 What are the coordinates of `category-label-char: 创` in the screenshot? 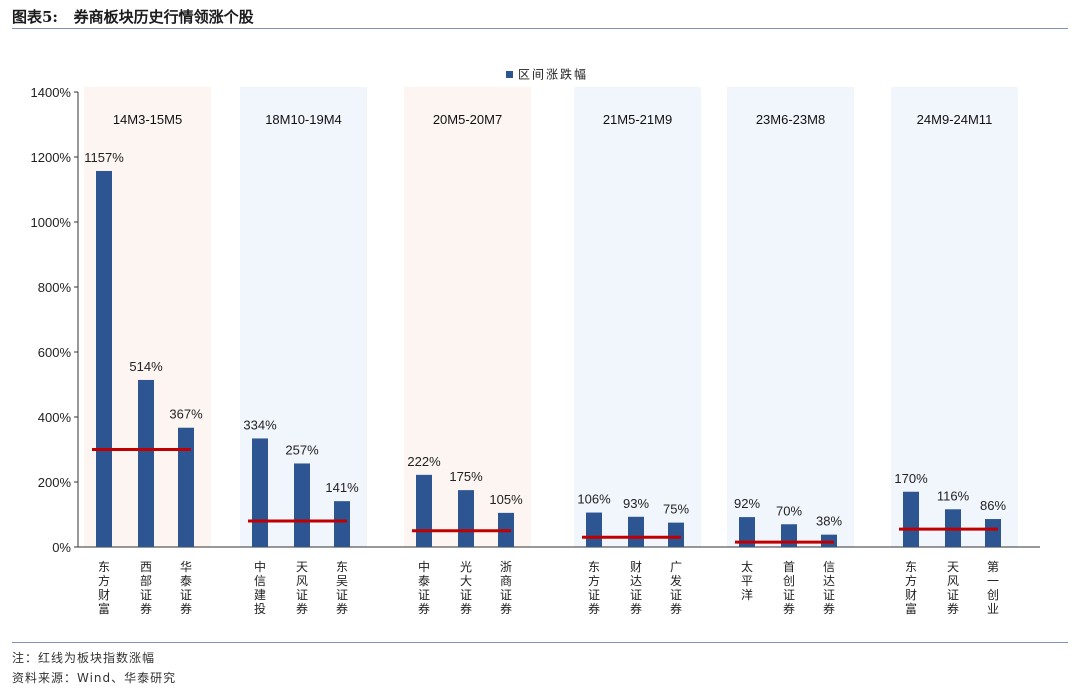 It's located at (993, 595).